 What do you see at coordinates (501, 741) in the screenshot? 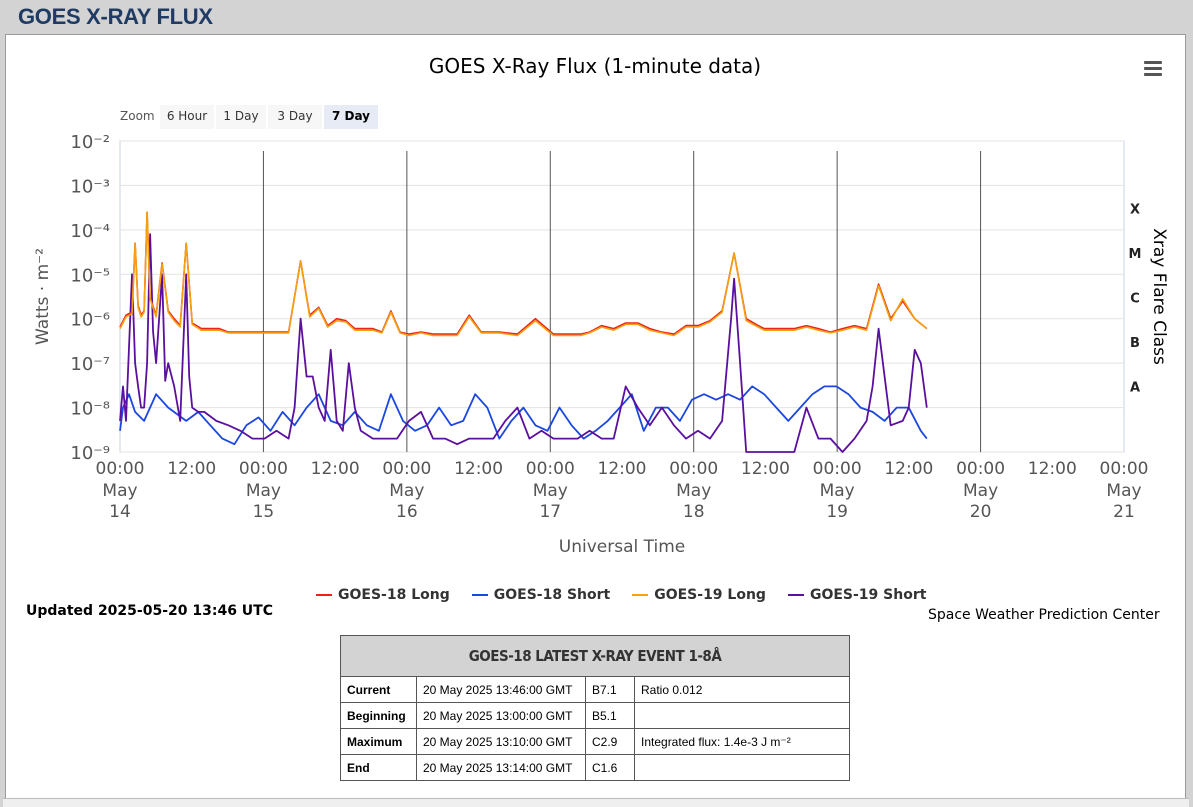
I see `event-time: 20 May 2025 13:10:00 GMT` at bounding box center [501, 741].